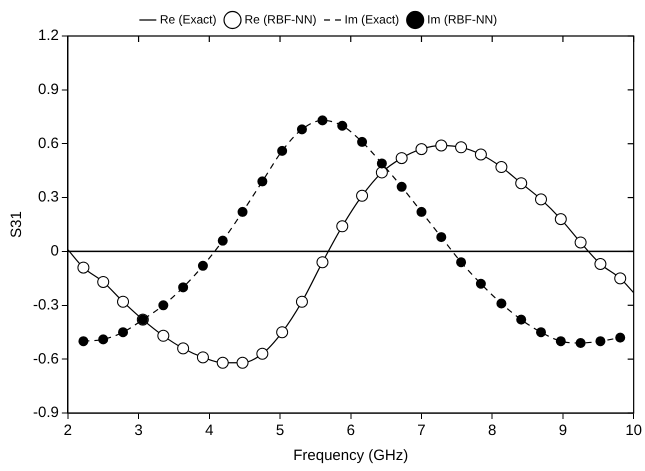 This screenshot has height=471, width=645. What do you see at coordinates (462, 19) in the screenshot?
I see `legend-label: Im (RBF-NN)` at bounding box center [462, 19].